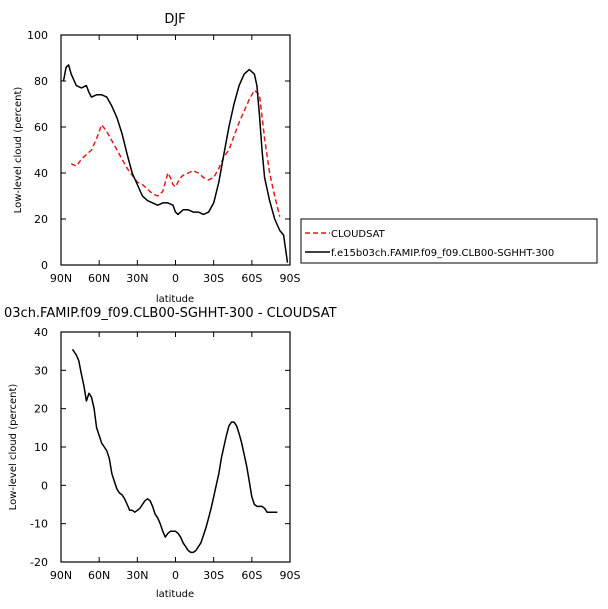 This screenshot has height=609, width=608. I want to click on legend-box, so click(449, 241).